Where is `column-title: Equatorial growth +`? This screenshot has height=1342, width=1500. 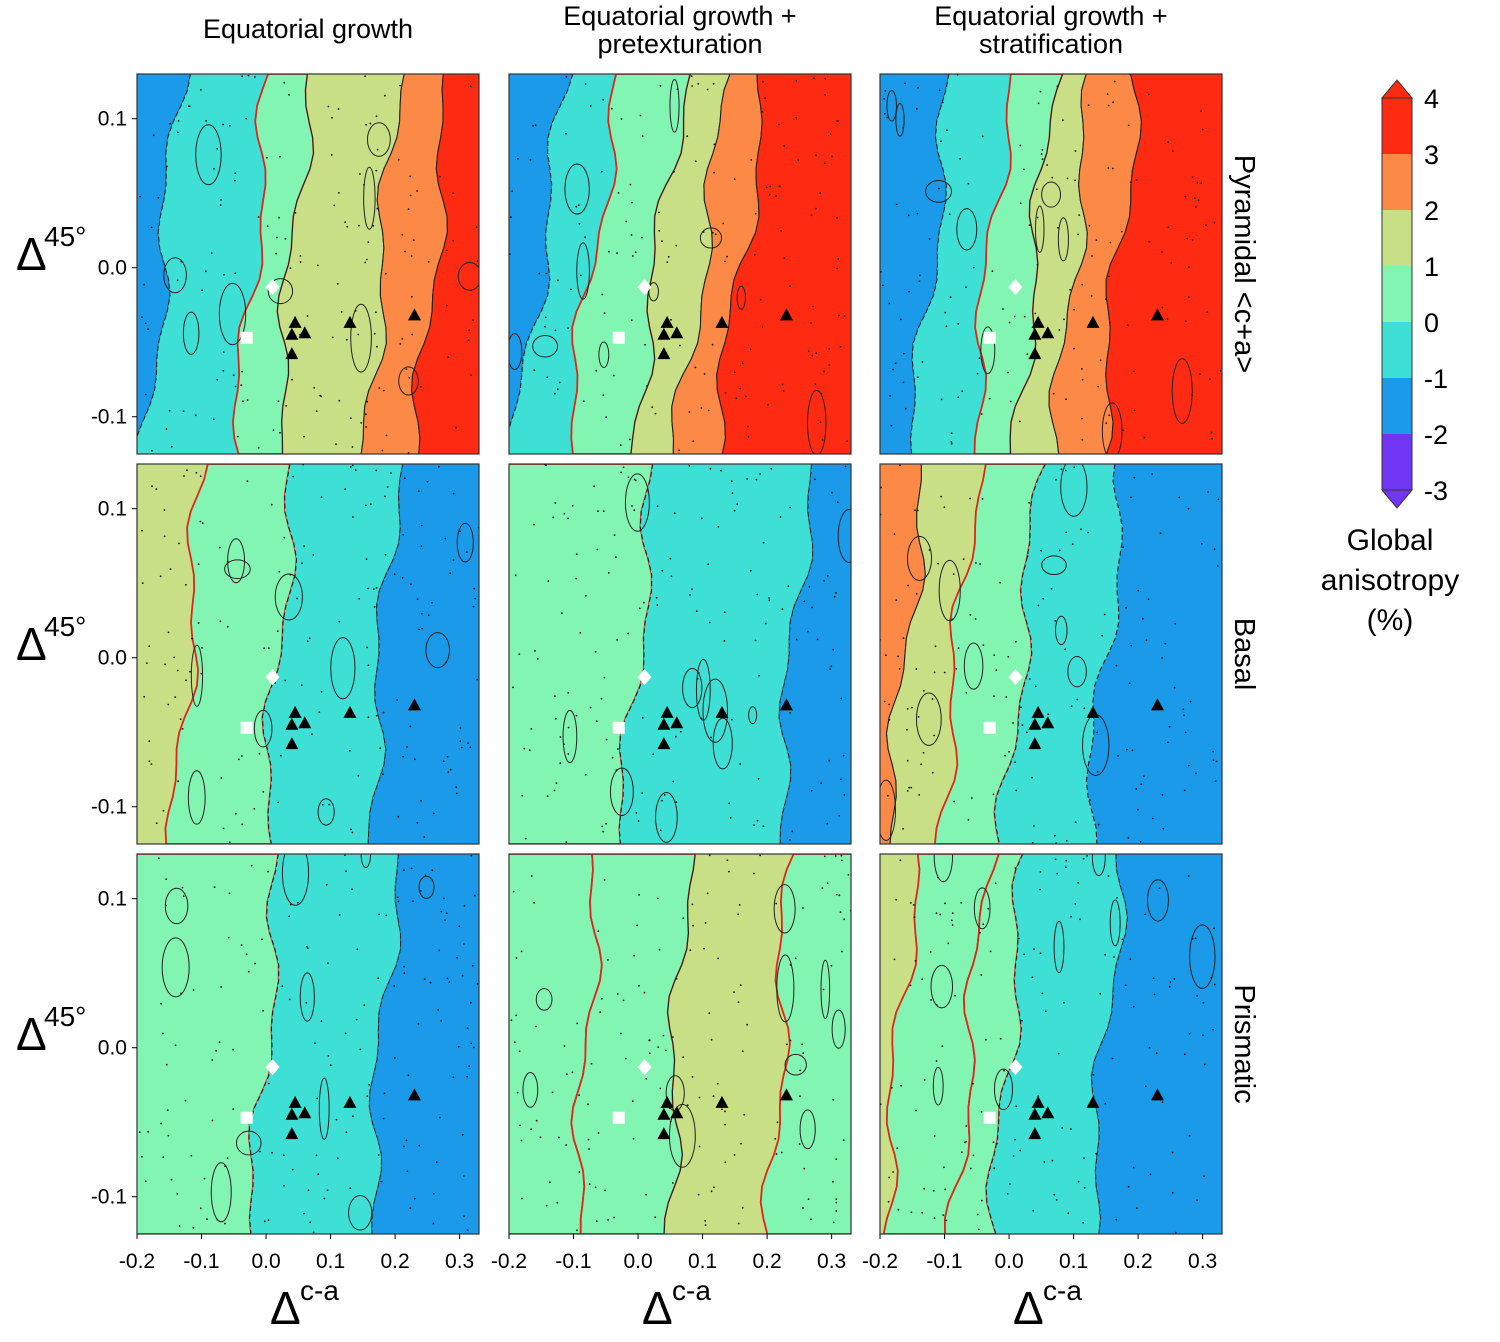
column-title: Equatorial growth + is located at coordinates (1050, 16).